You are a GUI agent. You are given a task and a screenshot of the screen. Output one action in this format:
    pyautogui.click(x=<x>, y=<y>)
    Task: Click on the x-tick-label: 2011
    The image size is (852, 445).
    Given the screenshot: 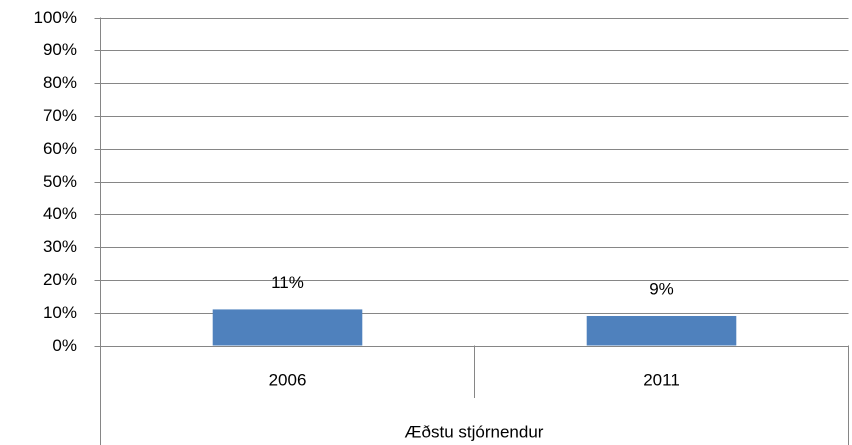 What is the action you would take?
    pyautogui.click(x=661, y=379)
    